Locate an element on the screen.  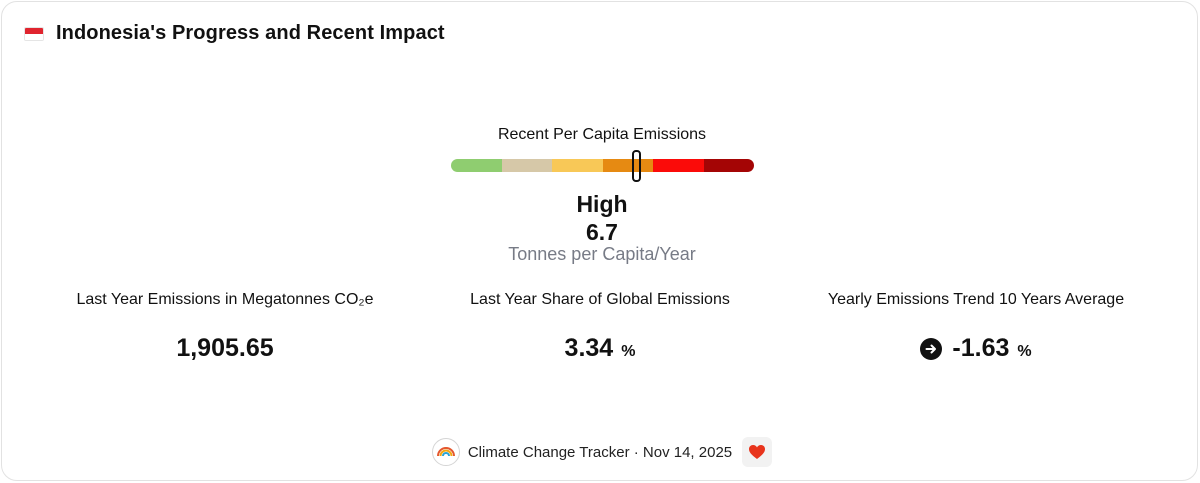
emissions-gauge-bar is located at coordinates (602, 165).